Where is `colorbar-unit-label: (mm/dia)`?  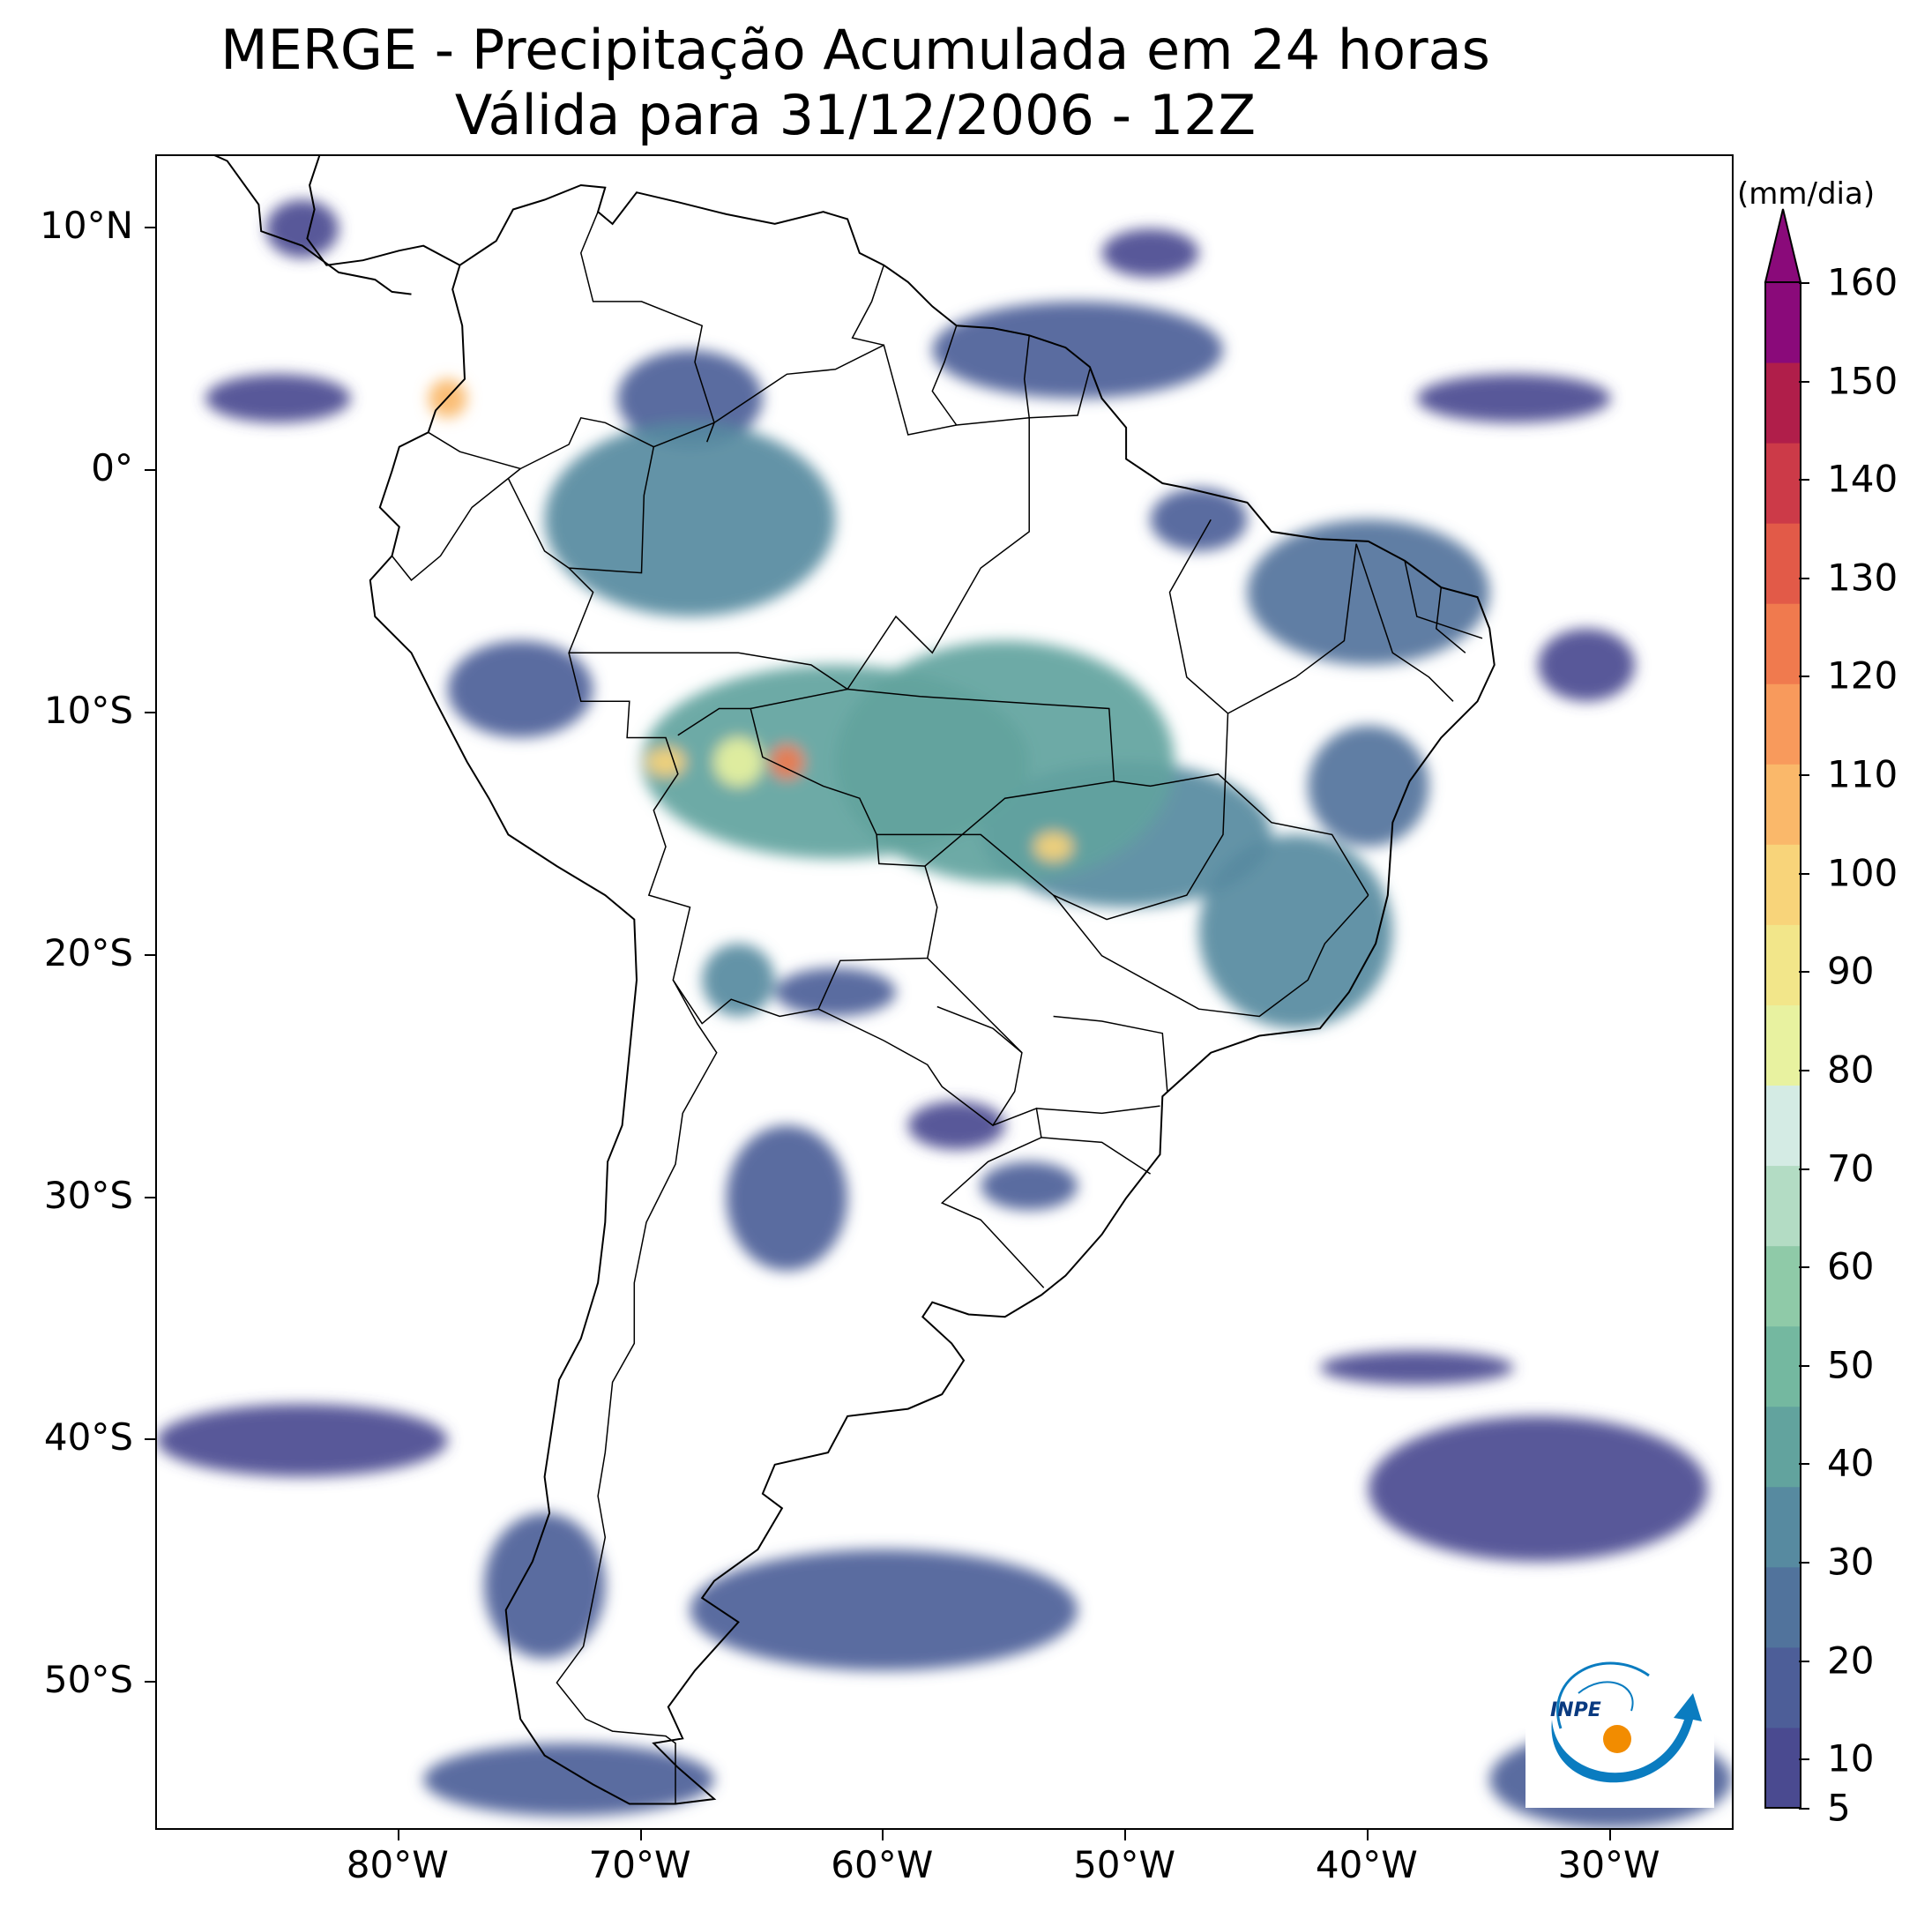
colorbar-unit-label: (mm/dia) is located at coordinates (1806, 194).